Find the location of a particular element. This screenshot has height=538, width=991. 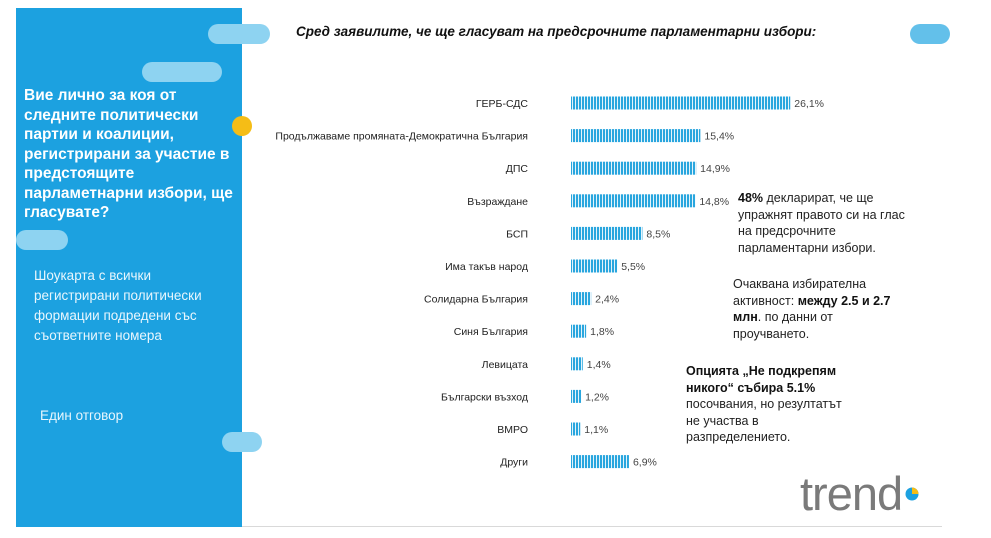

category-label: Български възход is located at coordinates (484, 397).